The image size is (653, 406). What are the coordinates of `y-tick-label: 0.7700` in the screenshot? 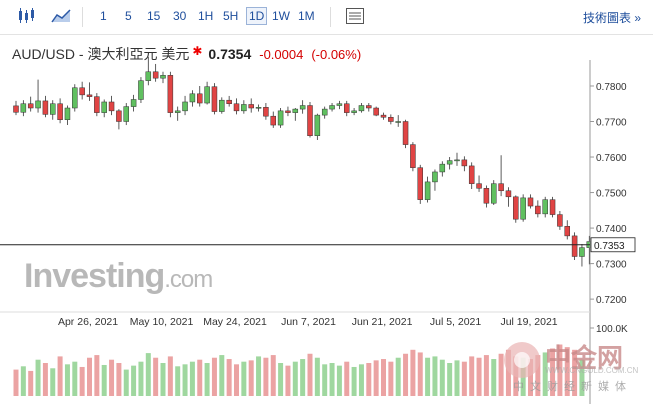 It's located at (611, 123).